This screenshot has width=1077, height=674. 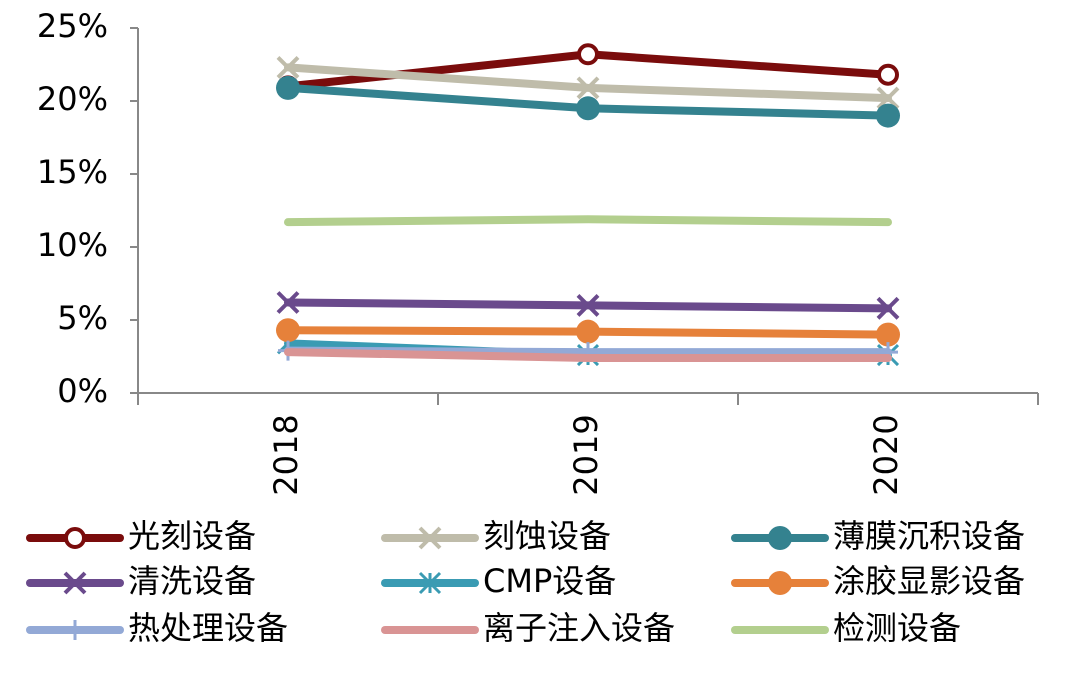 What do you see at coordinates (897, 628) in the screenshot?
I see `legend-label: 检测设备` at bounding box center [897, 628].